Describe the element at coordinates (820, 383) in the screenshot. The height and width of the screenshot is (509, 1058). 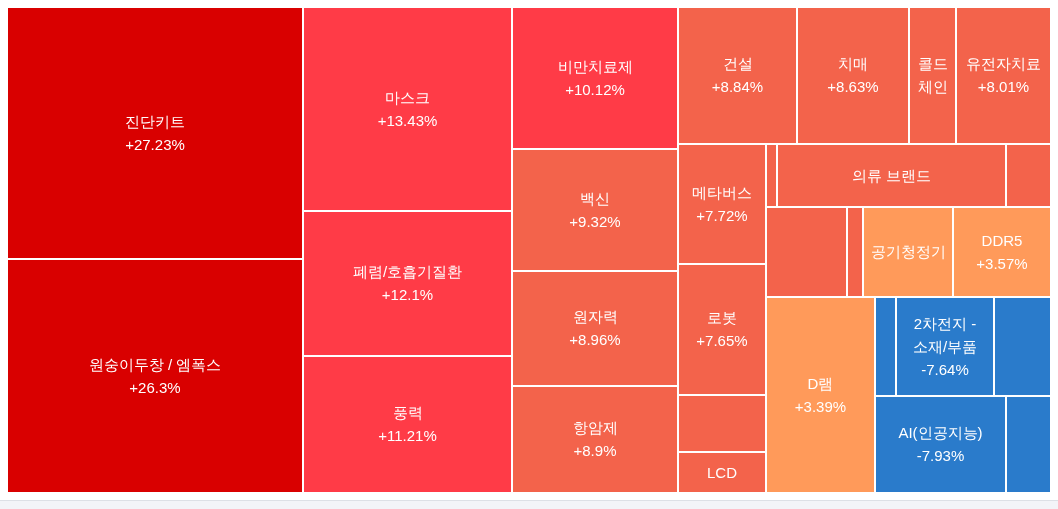
I see `category-label: D램` at that location.